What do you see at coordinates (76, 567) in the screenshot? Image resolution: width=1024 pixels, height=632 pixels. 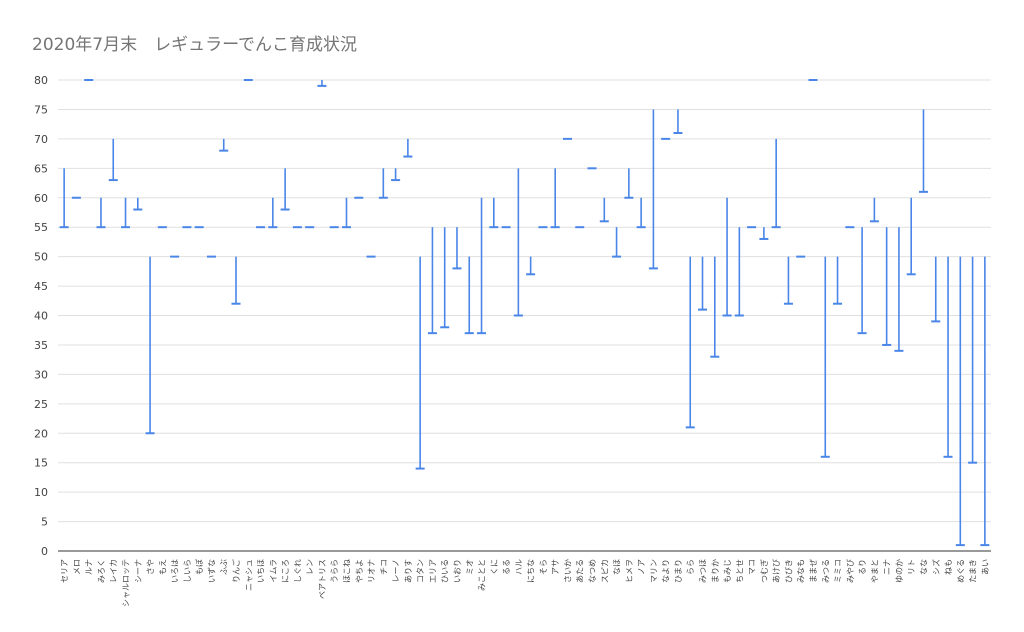 I see `x-tick-label: メロ` at bounding box center [76, 567].